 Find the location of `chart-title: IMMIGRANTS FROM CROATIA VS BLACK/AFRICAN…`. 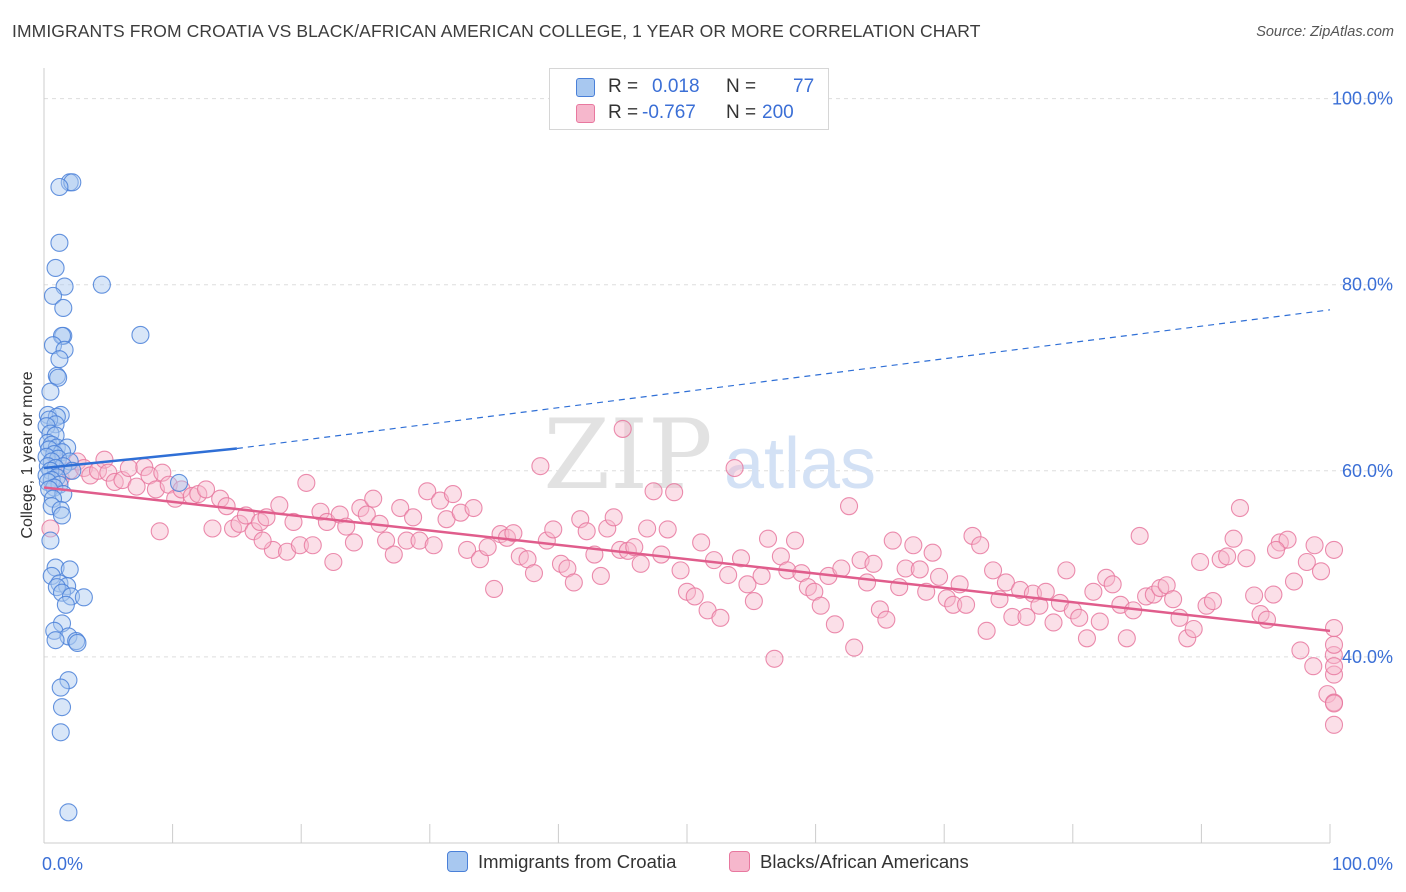

chart-title: IMMIGRANTS FROM CROATIA VS BLACK/AFRICAN… is located at coordinates (496, 31).